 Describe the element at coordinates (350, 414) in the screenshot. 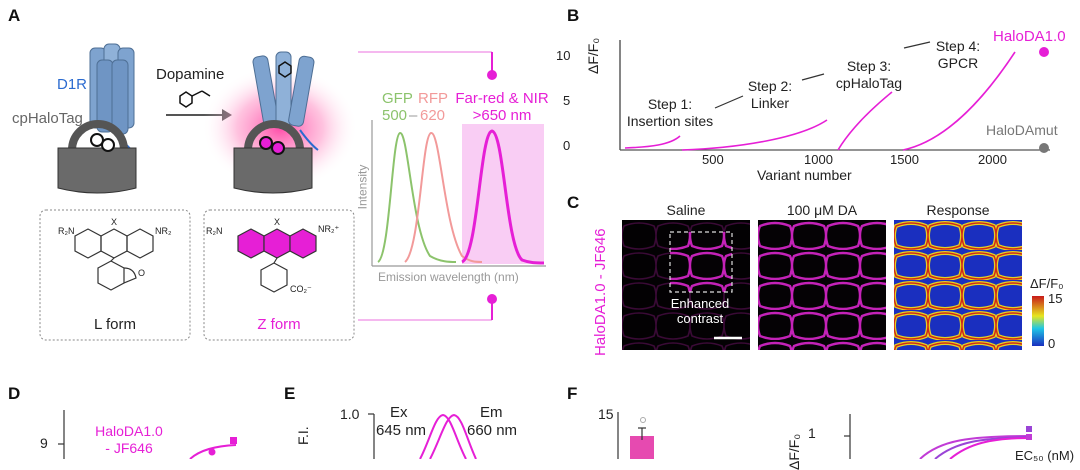

I see `e-y-tick: 1.0` at that location.